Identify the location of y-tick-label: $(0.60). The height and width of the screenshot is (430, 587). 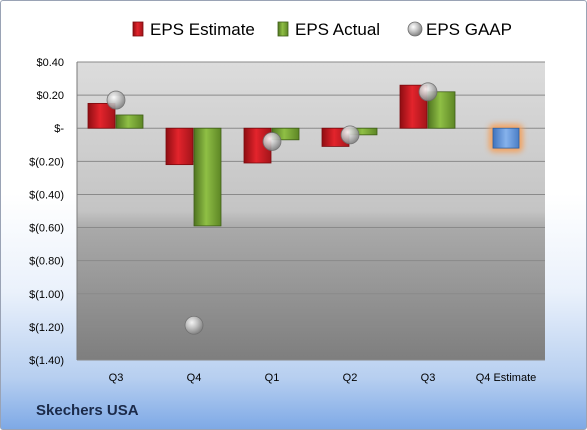
(46, 229).